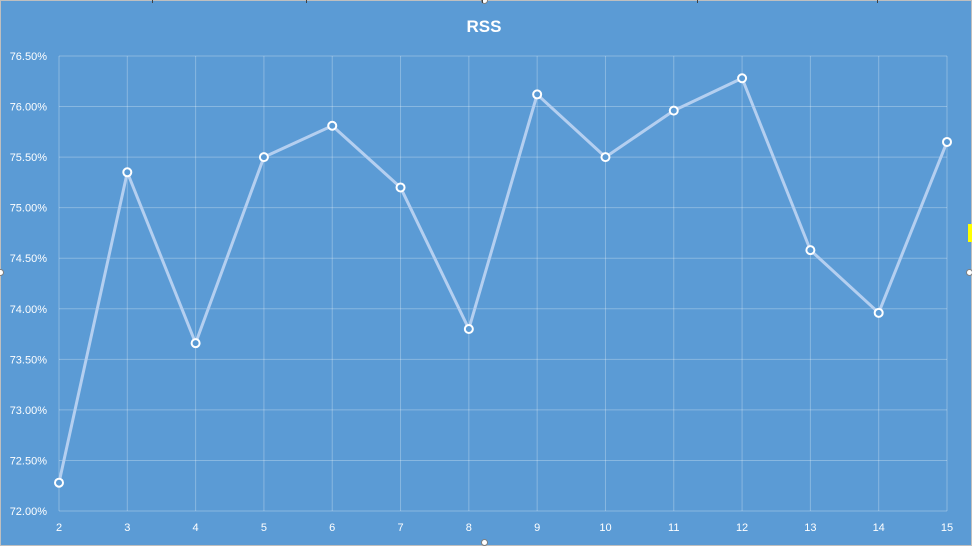 The image size is (972, 546). Describe the element at coordinates (29, 512) in the screenshot. I see `y-tick-label: 72.00%` at that location.